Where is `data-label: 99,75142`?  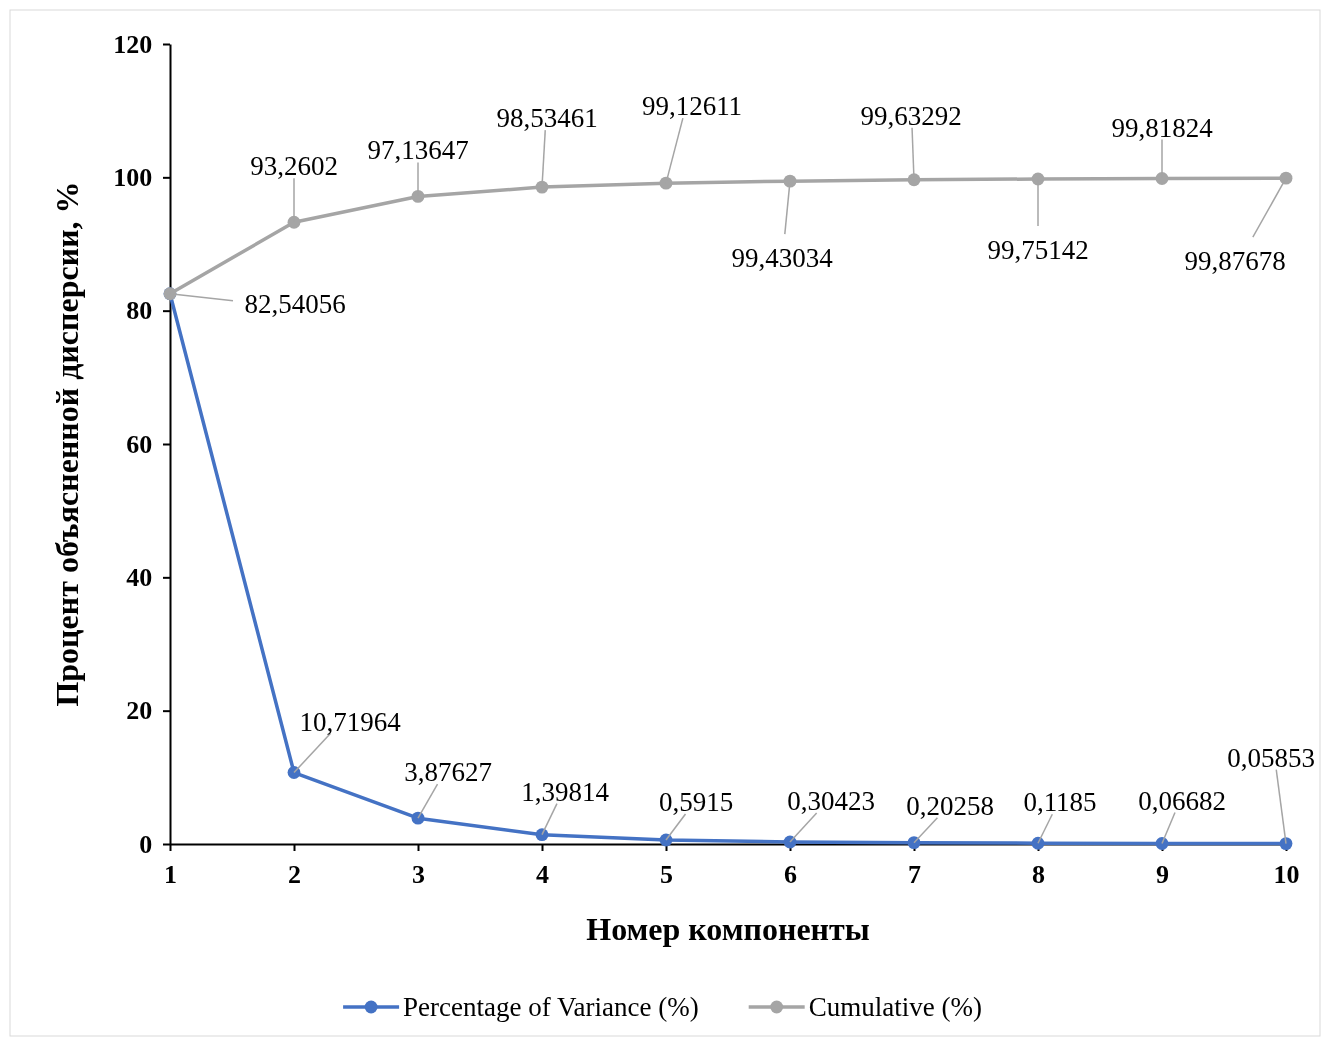 data-label: 99,75142 is located at coordinates (1038, 249).